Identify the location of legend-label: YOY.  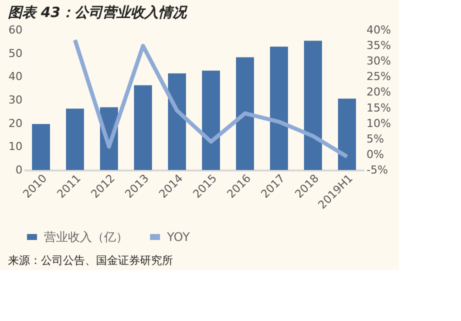
(178, 237).